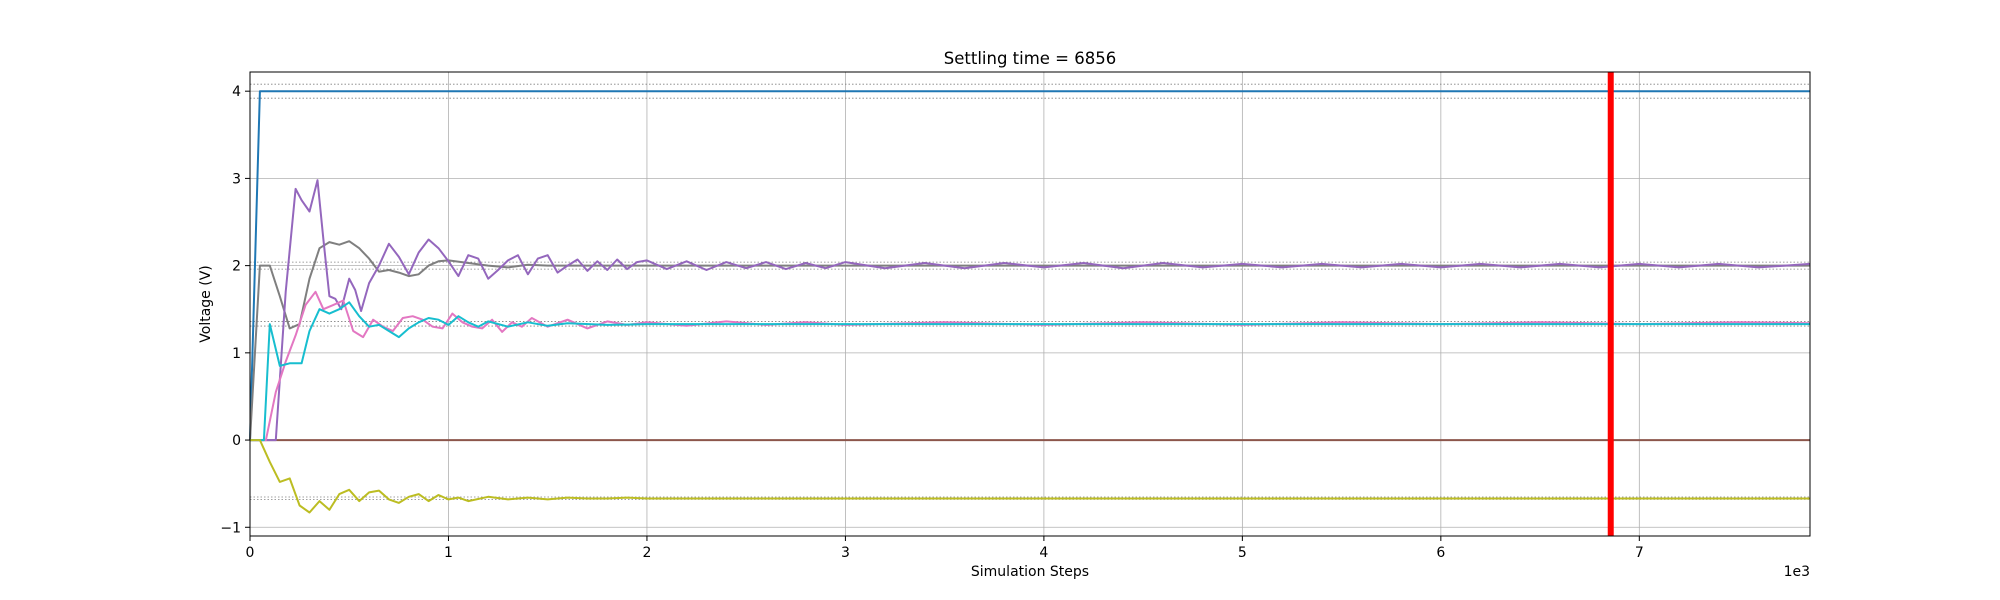  Describe the element at coordinates (1030, 476) in the screenshot. I see `node-olive-line` at that location.